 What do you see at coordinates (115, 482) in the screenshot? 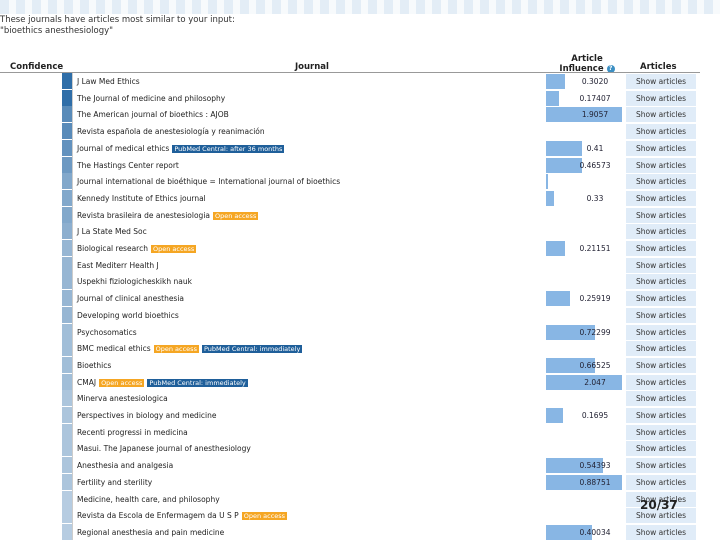
I see `journal-name: Fertility and sterility` at bounding box center [115, 482].